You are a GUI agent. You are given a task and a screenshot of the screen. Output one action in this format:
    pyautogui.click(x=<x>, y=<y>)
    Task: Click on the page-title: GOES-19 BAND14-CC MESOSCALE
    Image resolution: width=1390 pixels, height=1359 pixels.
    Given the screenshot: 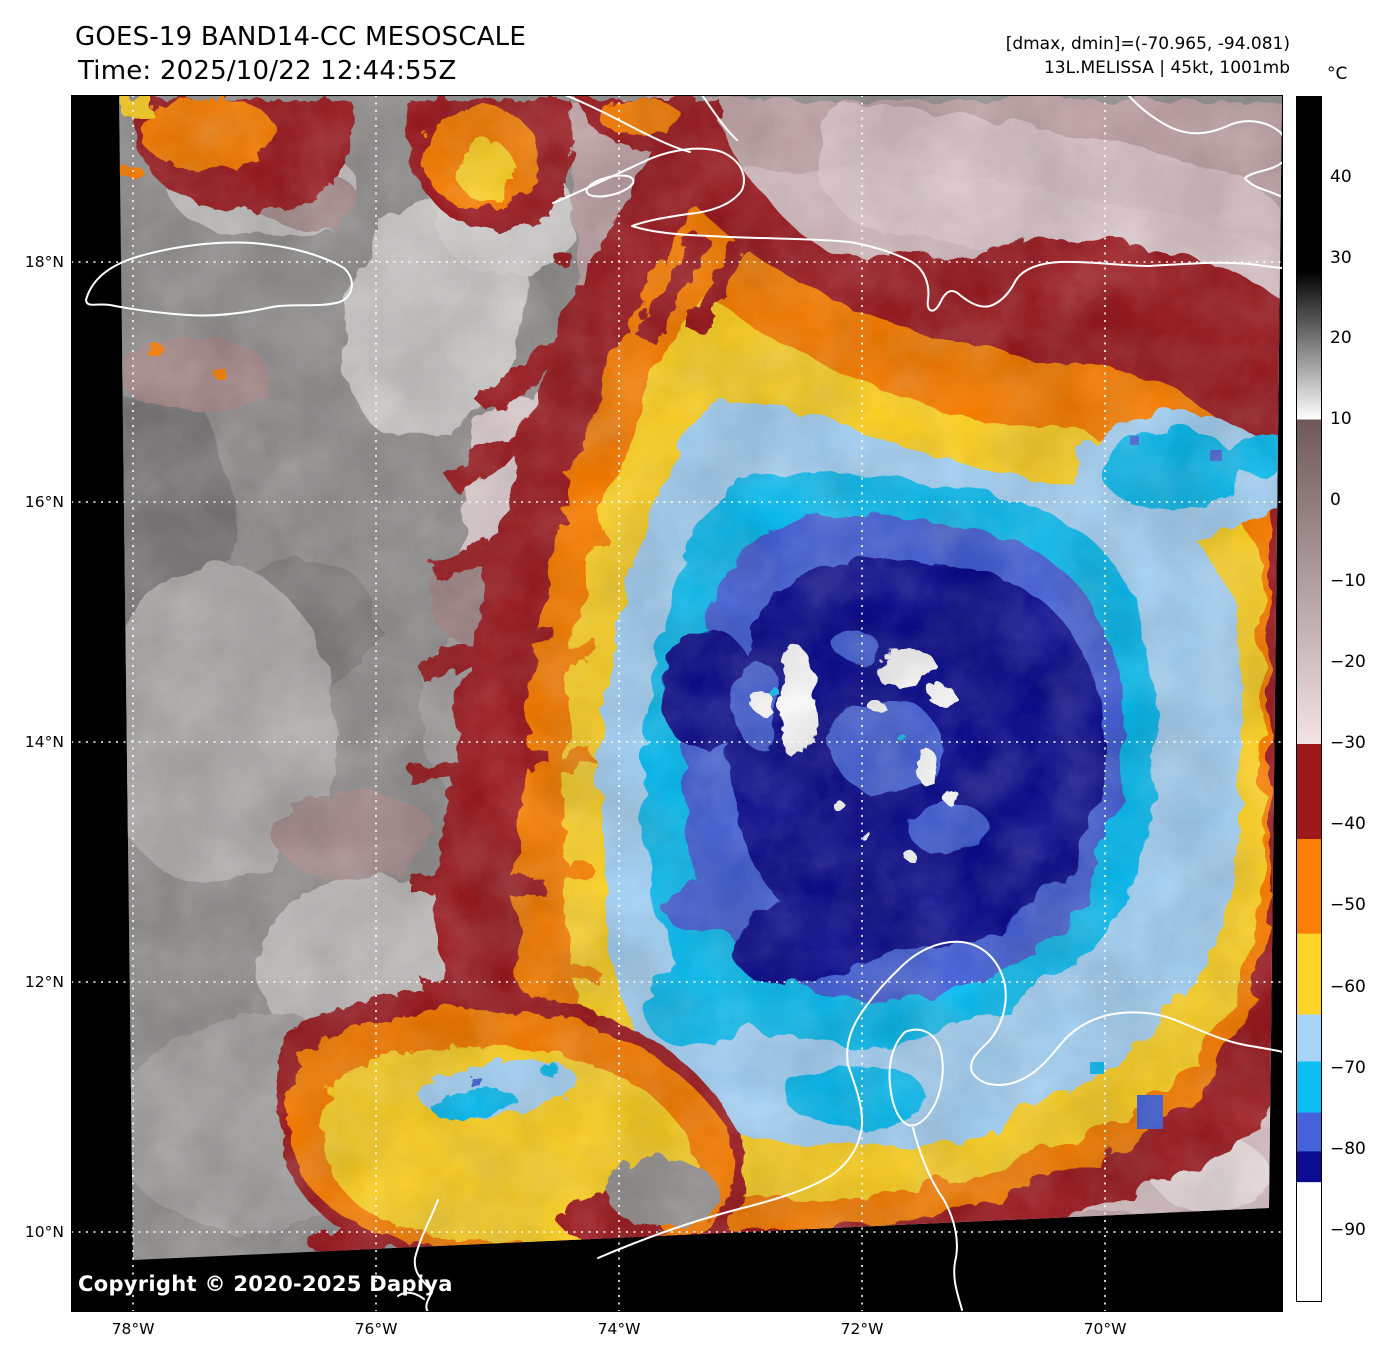 What is the action you would take?
    pyautogui.click(x=300, y=37)
    